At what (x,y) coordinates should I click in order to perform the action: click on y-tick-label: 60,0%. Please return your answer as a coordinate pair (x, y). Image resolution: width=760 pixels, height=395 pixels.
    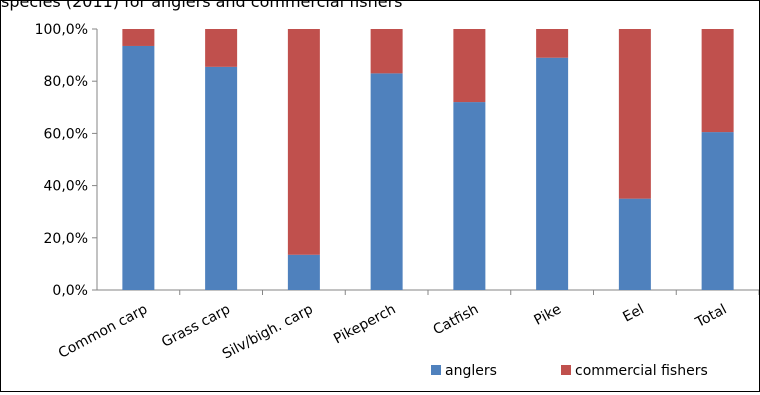
    Looking at the image, I should click on (66, 134).